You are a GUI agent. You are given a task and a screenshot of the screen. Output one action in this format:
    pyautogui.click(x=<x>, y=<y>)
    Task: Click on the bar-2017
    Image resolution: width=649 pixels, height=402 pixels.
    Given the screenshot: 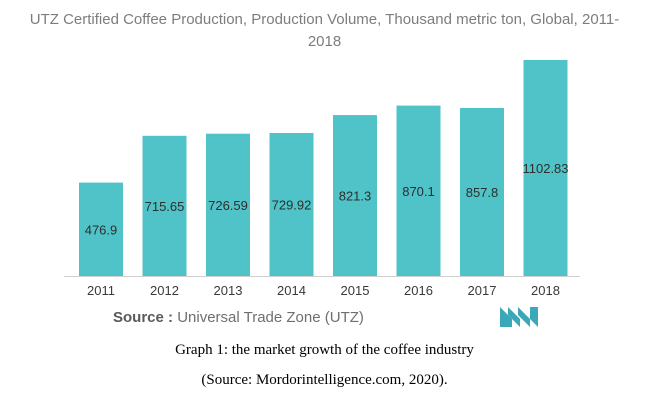 What is the action you would take?
    pyautogui.click(x=482, y=192)
    